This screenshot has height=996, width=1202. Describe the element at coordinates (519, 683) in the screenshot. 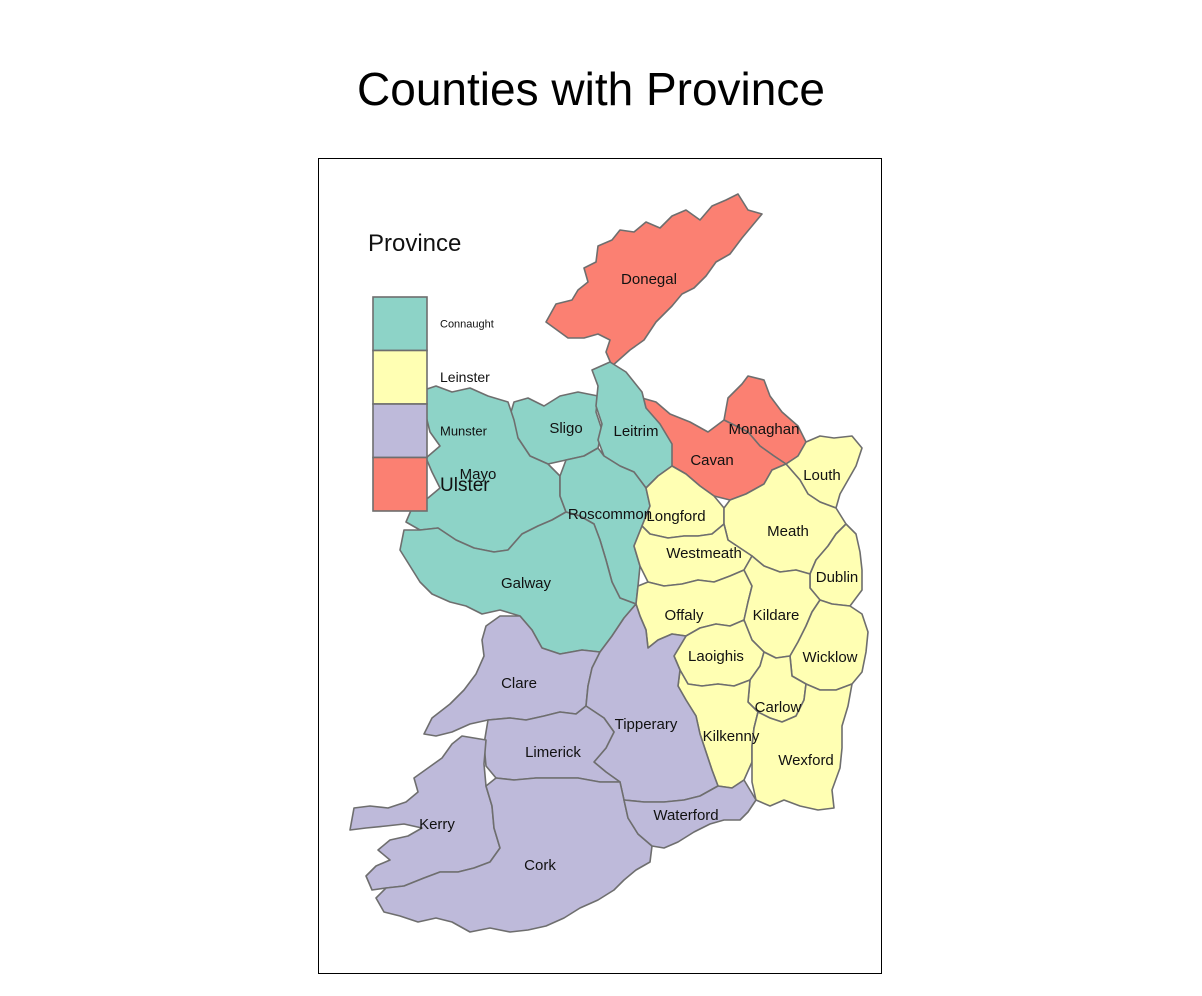

I see `county-label-clare: Clare` at that location.